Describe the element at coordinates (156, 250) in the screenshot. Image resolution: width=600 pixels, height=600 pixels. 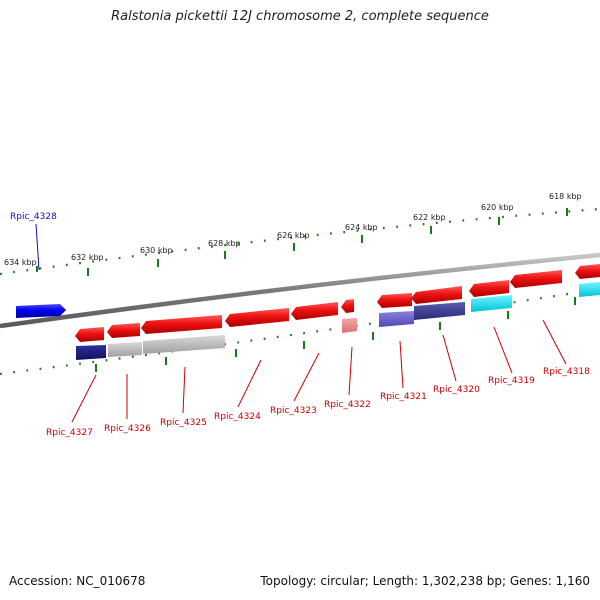
I see `scale-label: 630 kbp` at that location.